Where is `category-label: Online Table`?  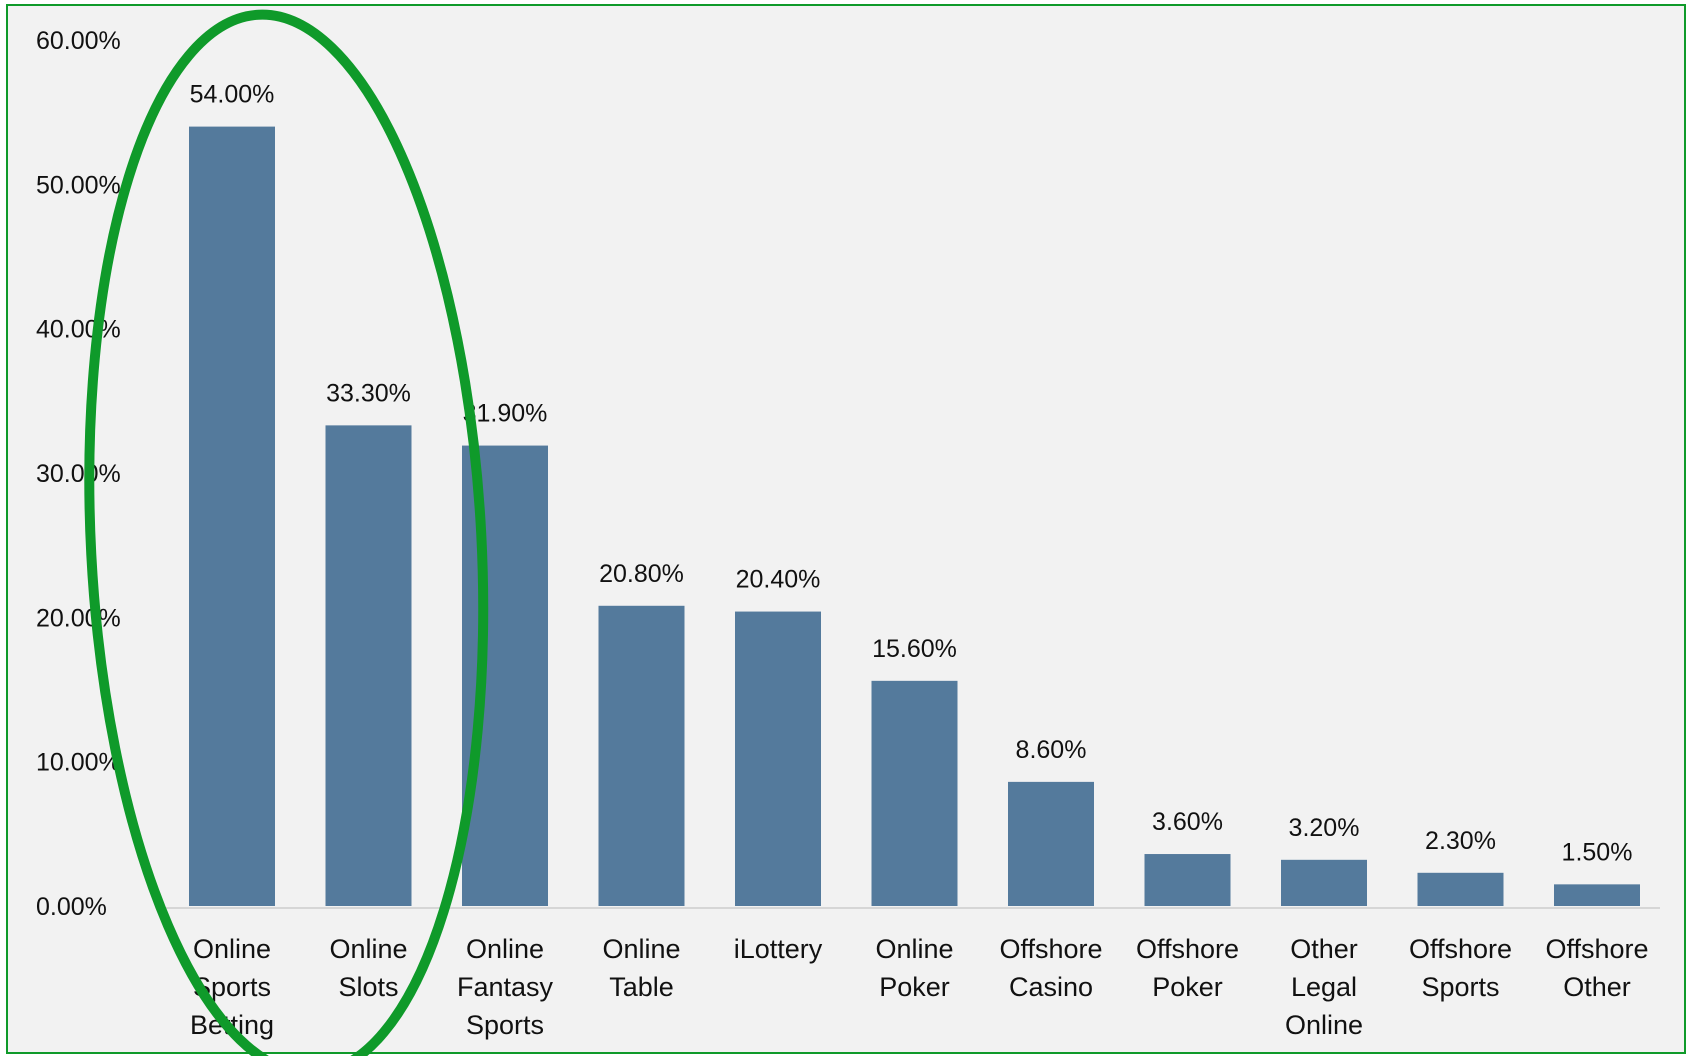 category-label: Online Table is located at coordinates (641, 968).